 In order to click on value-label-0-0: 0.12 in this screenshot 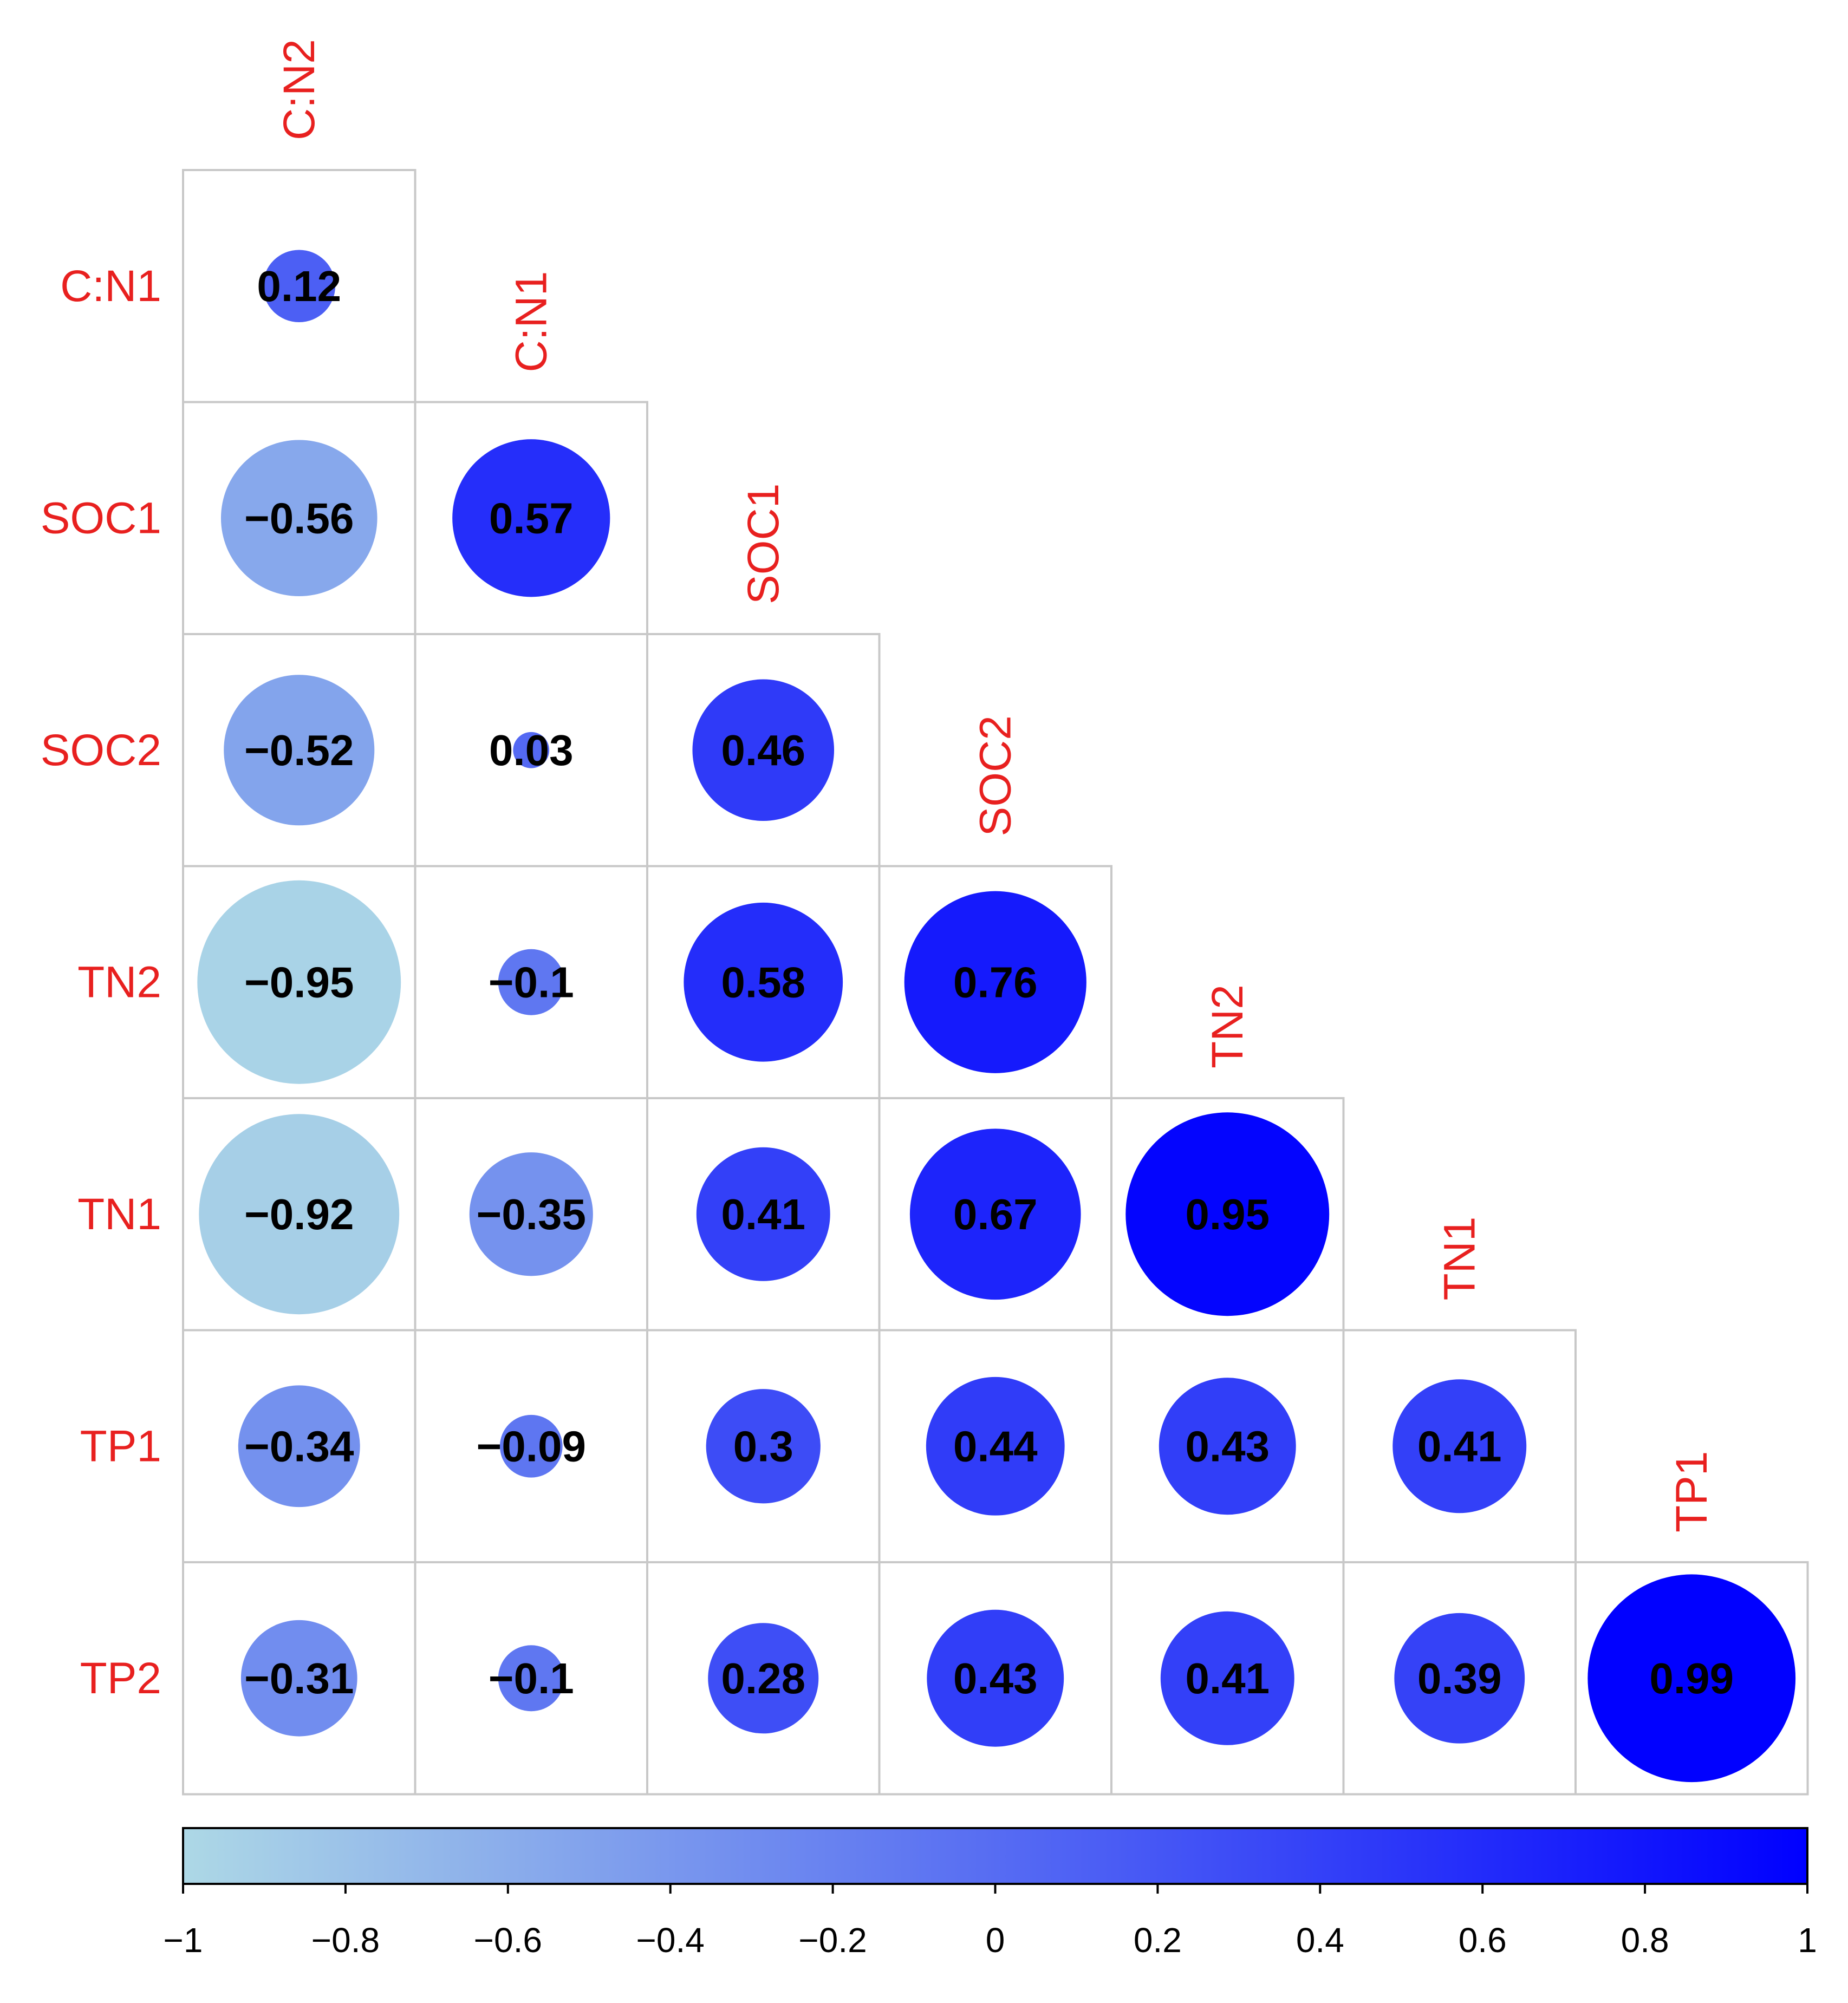, I will do `click(299, 286)`.